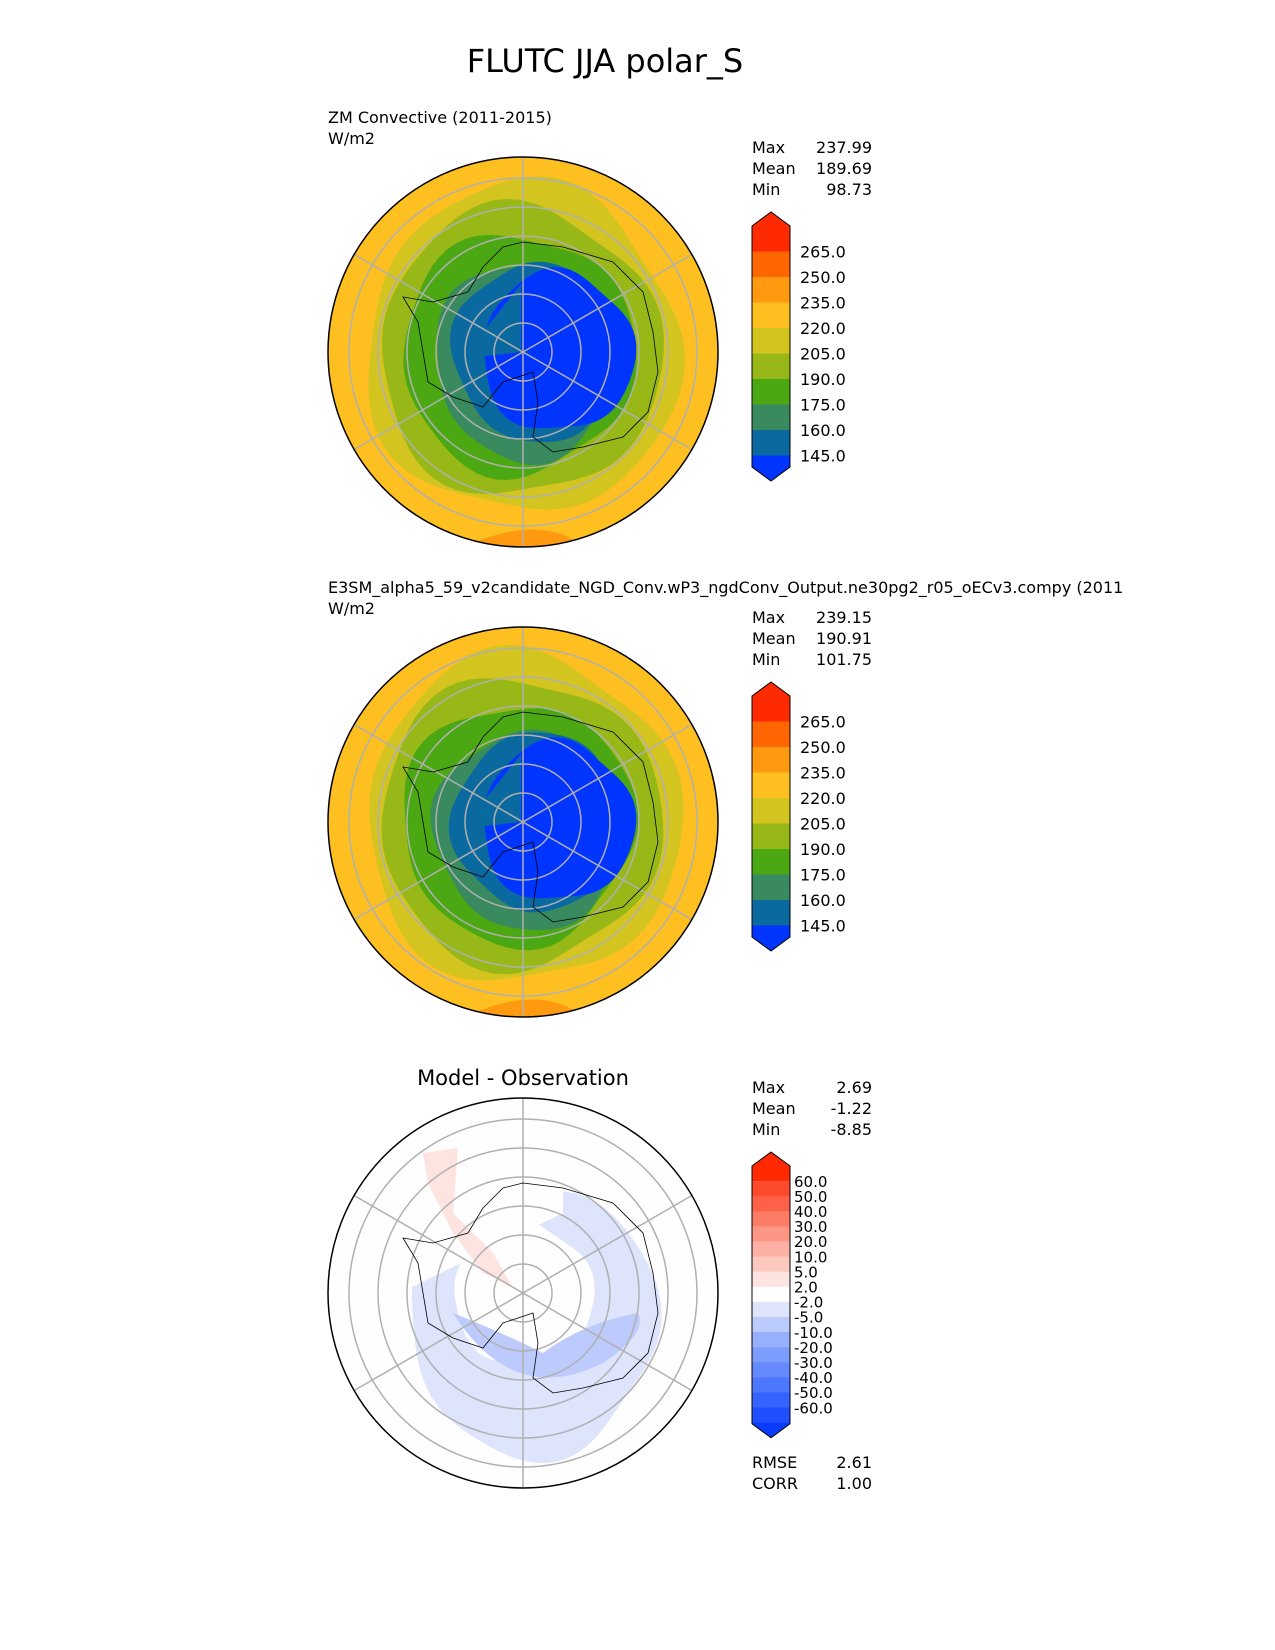  Describe the element at coordinates (812, 168) in the screenshot. I see `panel1-stats: Max 237.99 Mean 189.69 Min 98.73` at that location.